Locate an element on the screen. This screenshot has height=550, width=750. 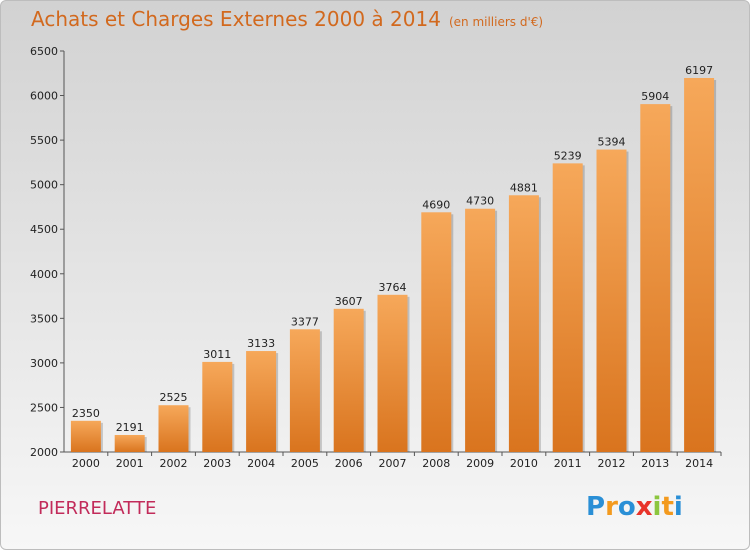
bar-value-label: 3011 is located at coordinates (217, 354).